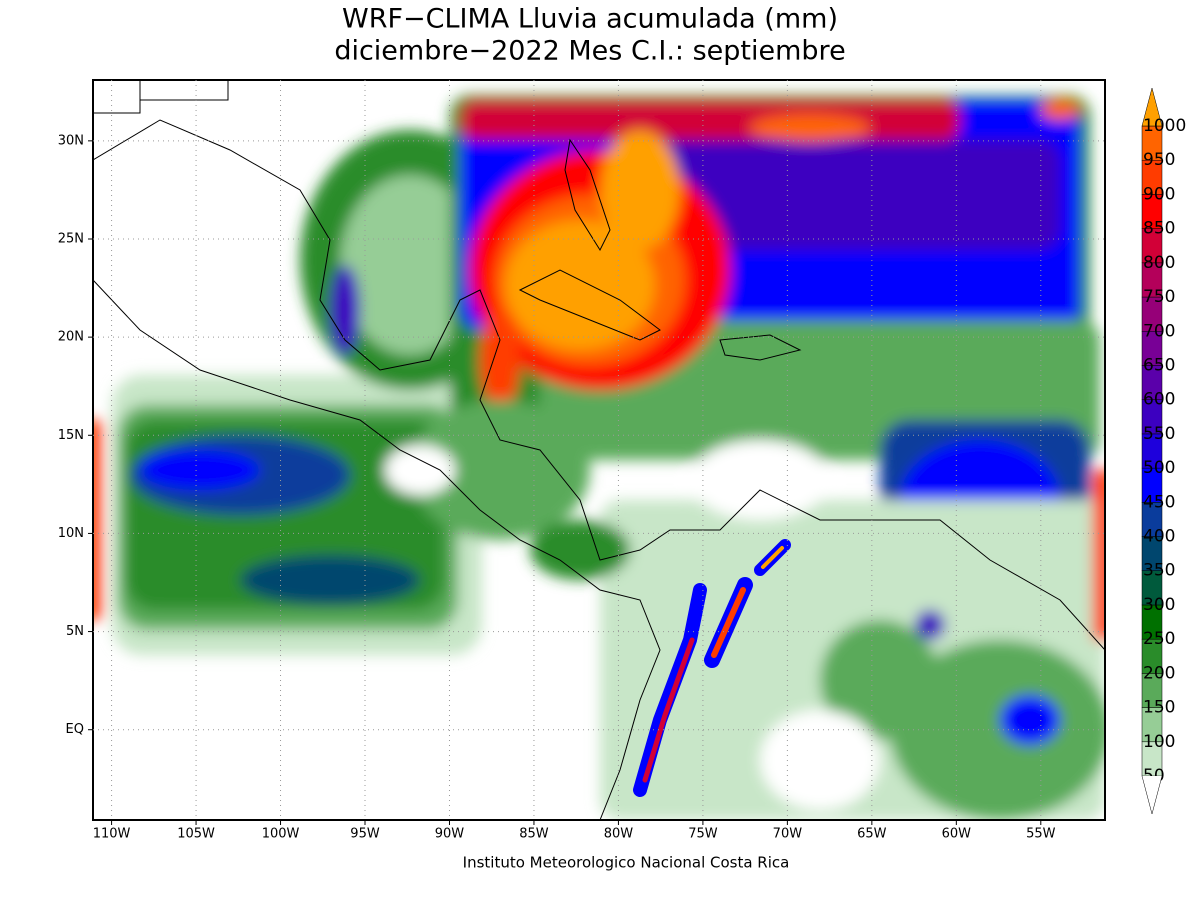  What do you see at coordinates (1159, 639) in the screenshot?
I see `colorbar-label: 250` at bounding box center [1159, 639].